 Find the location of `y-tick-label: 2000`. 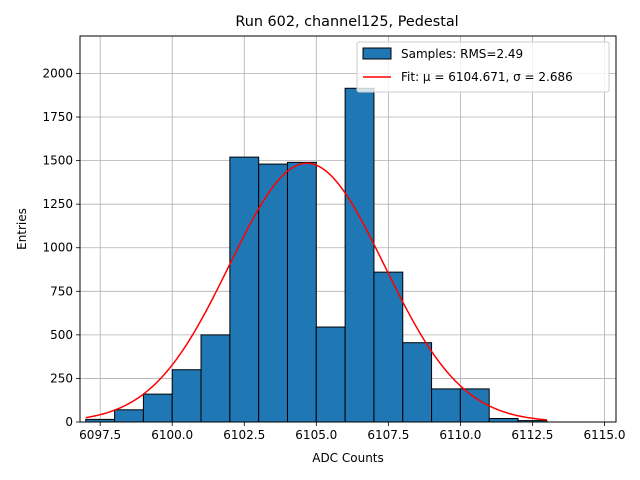

y-tick-label: 2000 is located at coordinates (57, 73).